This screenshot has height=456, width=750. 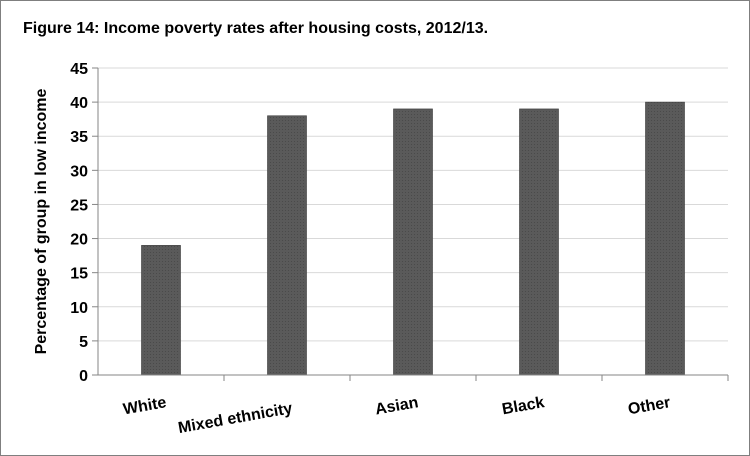 I want to click on bar-asian, so click(x=413, y=242).